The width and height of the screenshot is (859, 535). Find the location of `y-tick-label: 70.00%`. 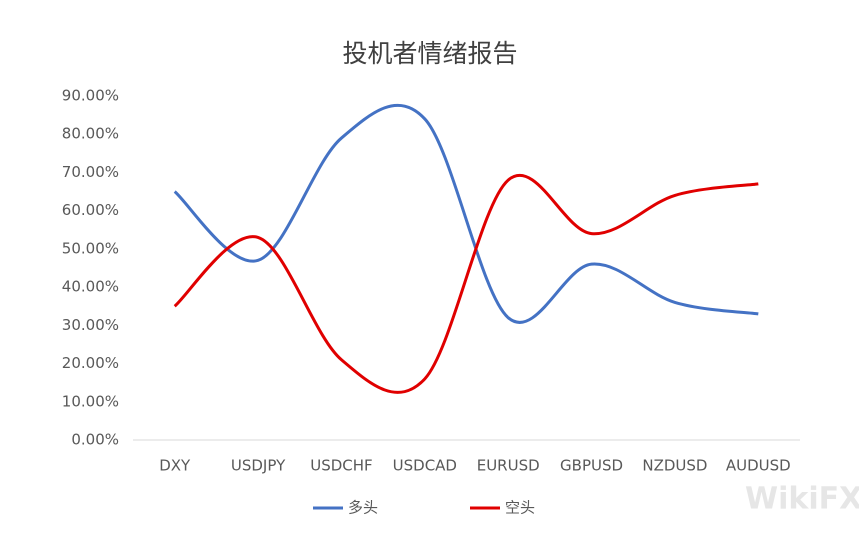

y-tick-label: 70.00% is located at coordinates (90, 172).